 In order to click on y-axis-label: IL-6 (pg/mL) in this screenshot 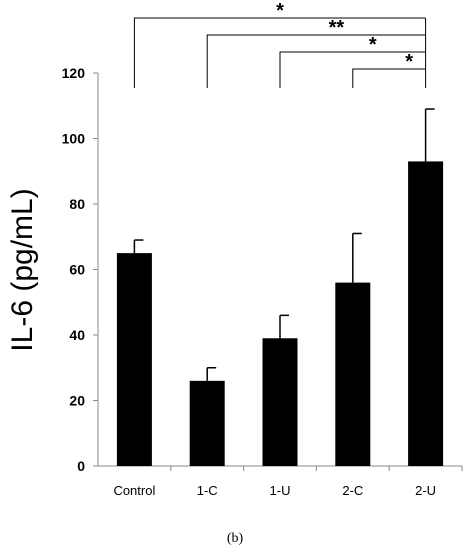, I will do `click(22, 269)`.